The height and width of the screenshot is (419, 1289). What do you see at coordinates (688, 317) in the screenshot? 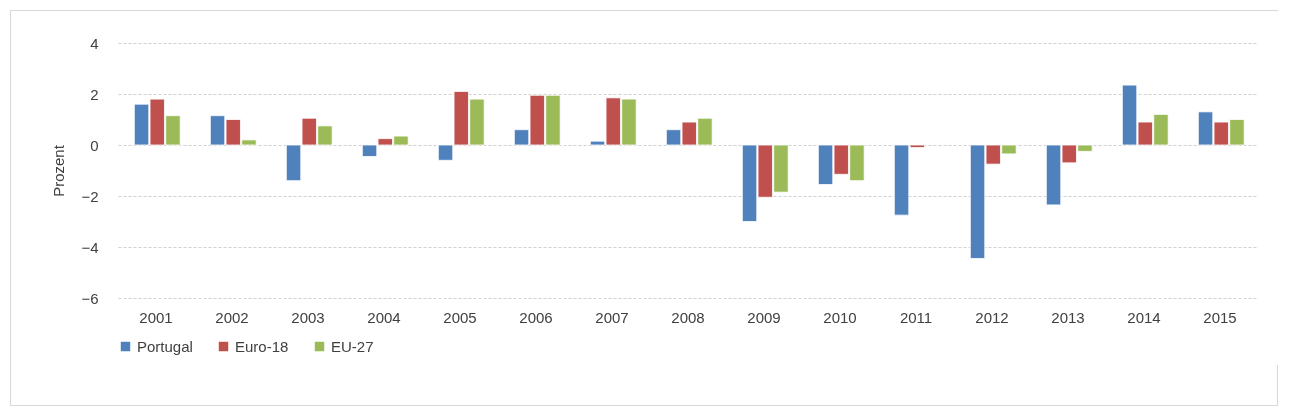
I see `x-tick-label: 2008` at bounding box center [688, 317].